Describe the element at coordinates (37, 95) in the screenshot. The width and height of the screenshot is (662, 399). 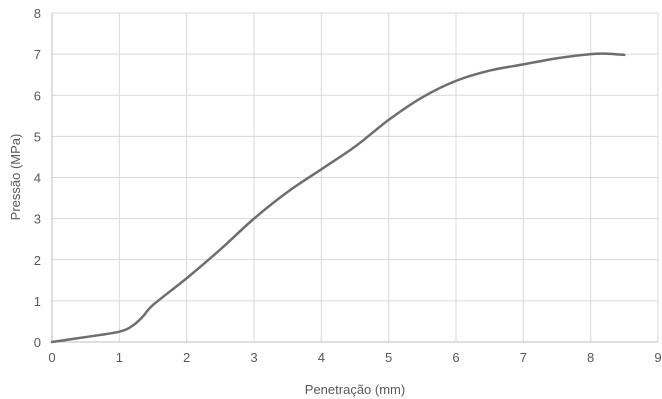
I see `y-tick-label: 6` at that location.